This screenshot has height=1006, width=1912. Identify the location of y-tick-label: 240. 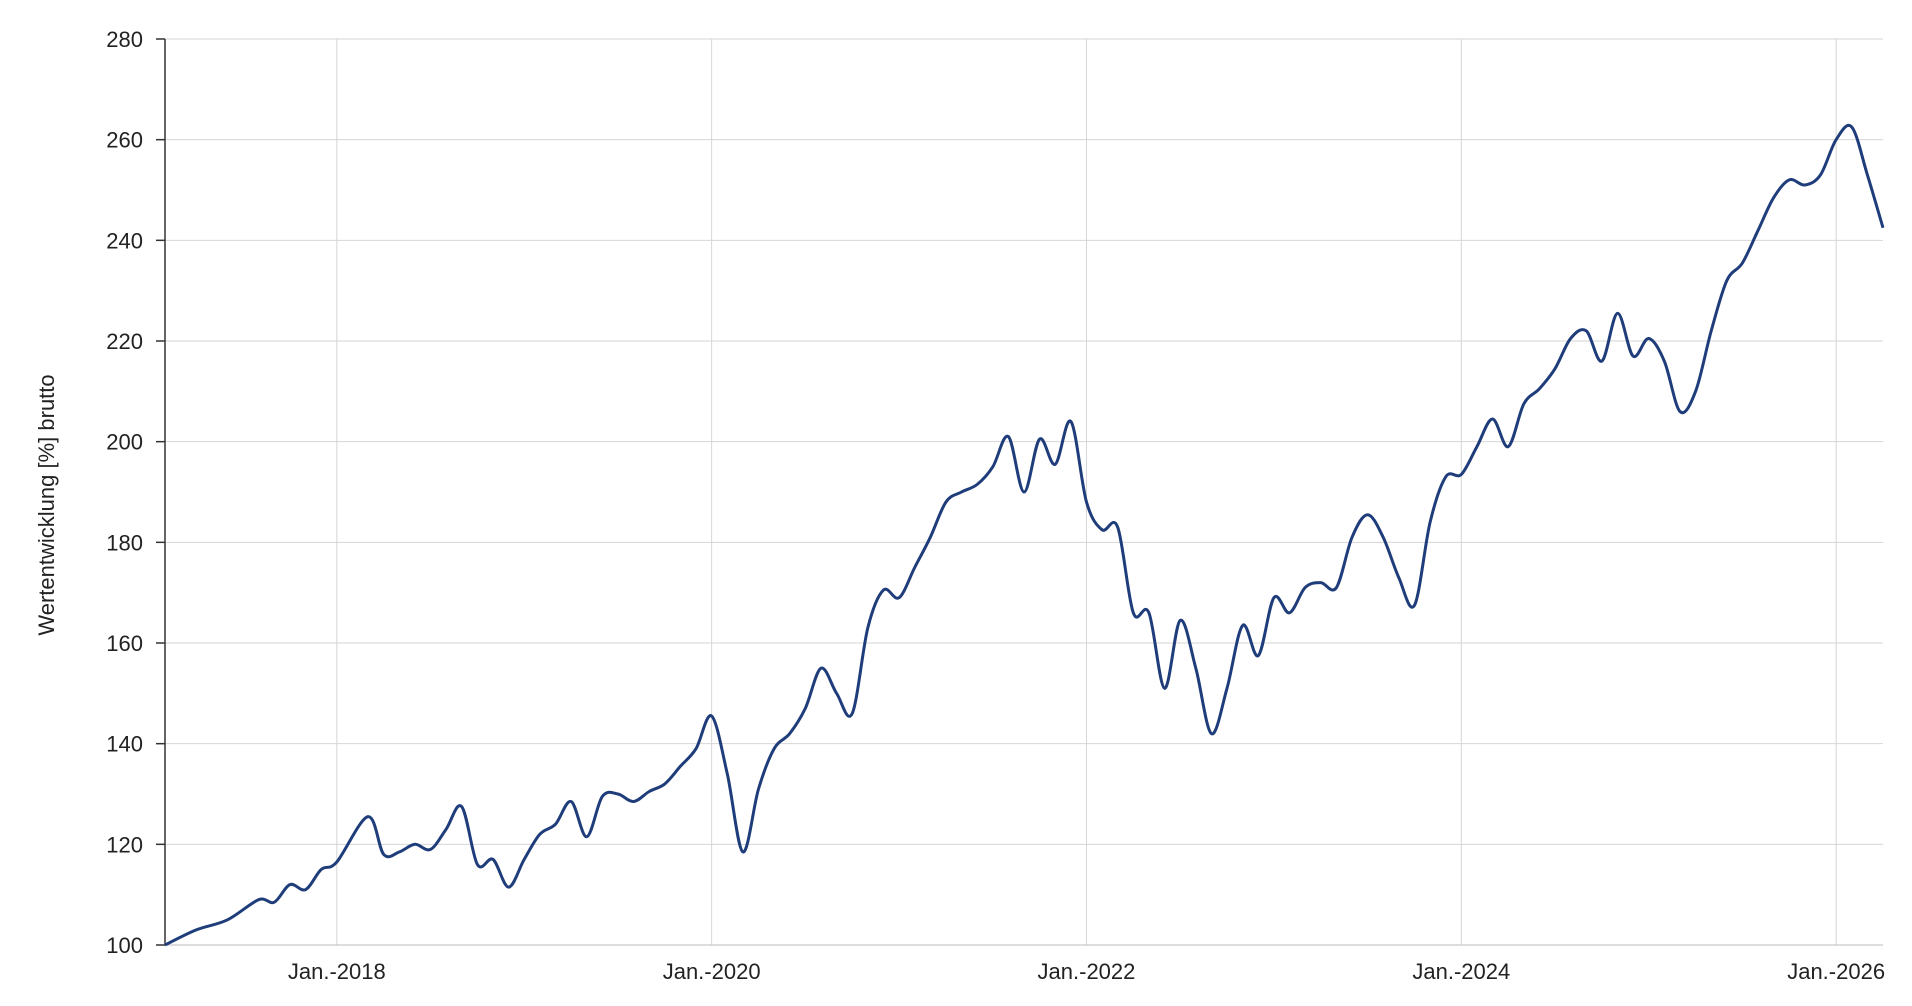
(124, 240).